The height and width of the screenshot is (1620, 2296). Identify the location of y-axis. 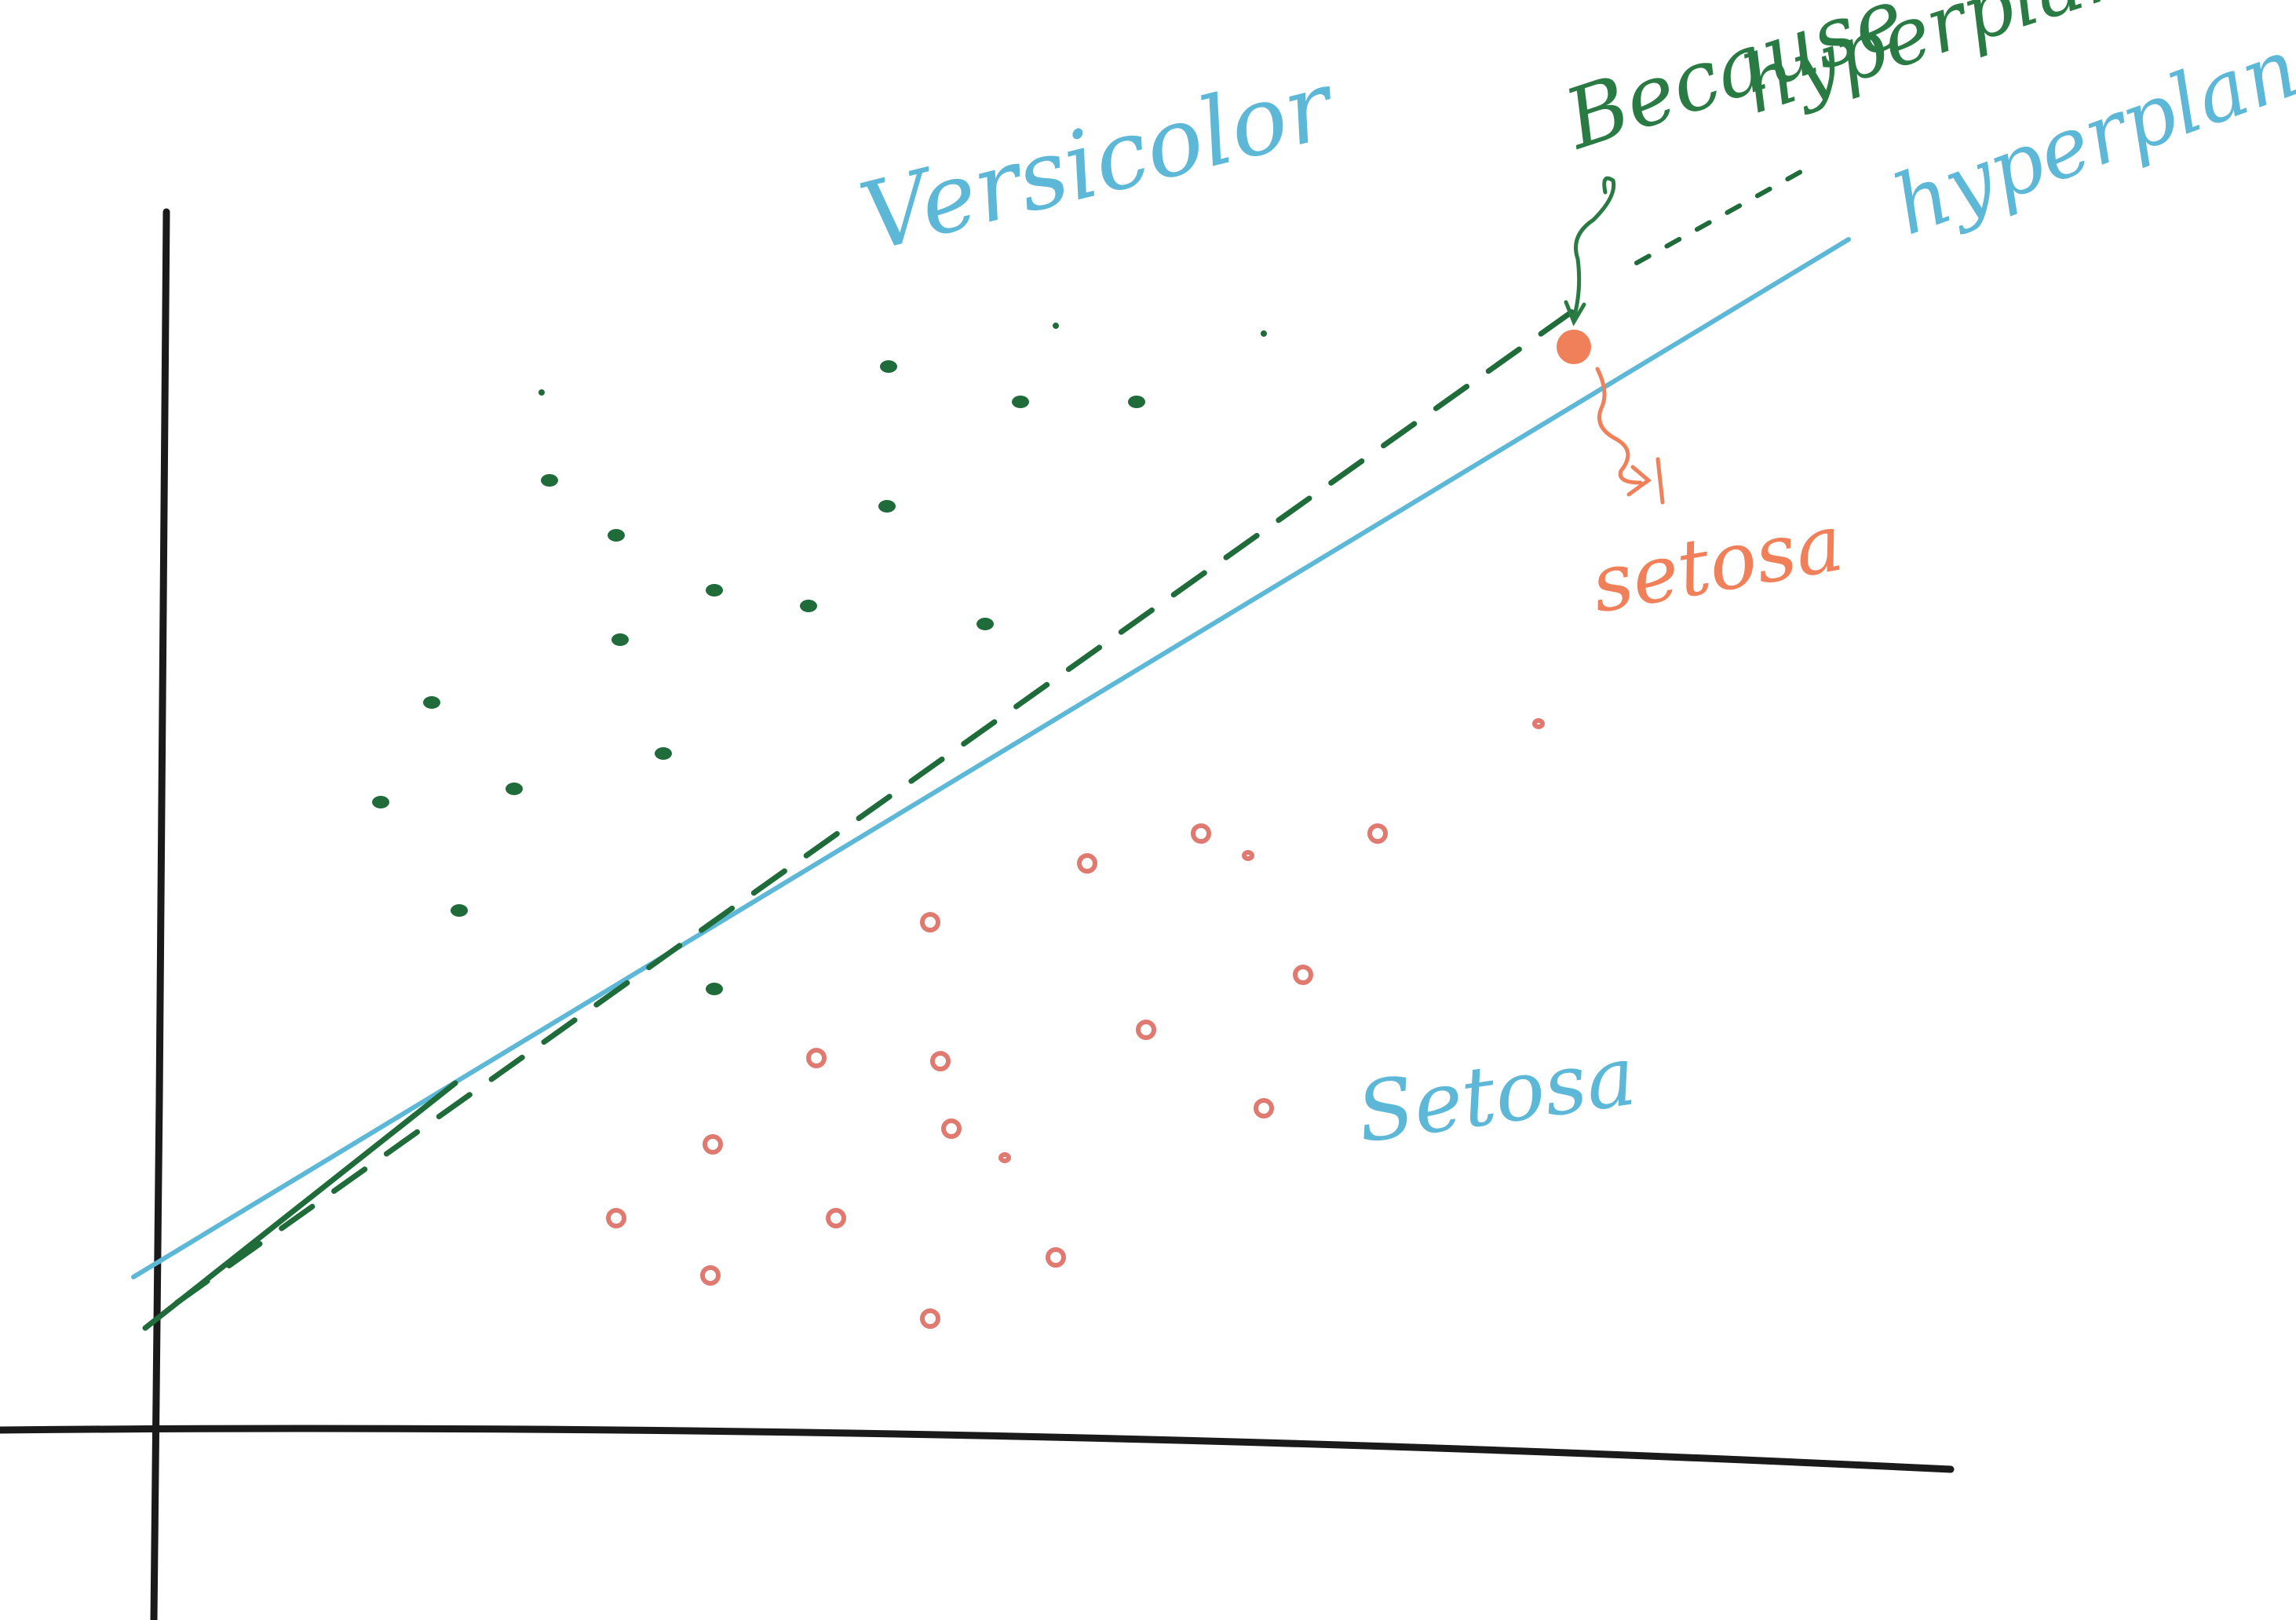
(160, 914).